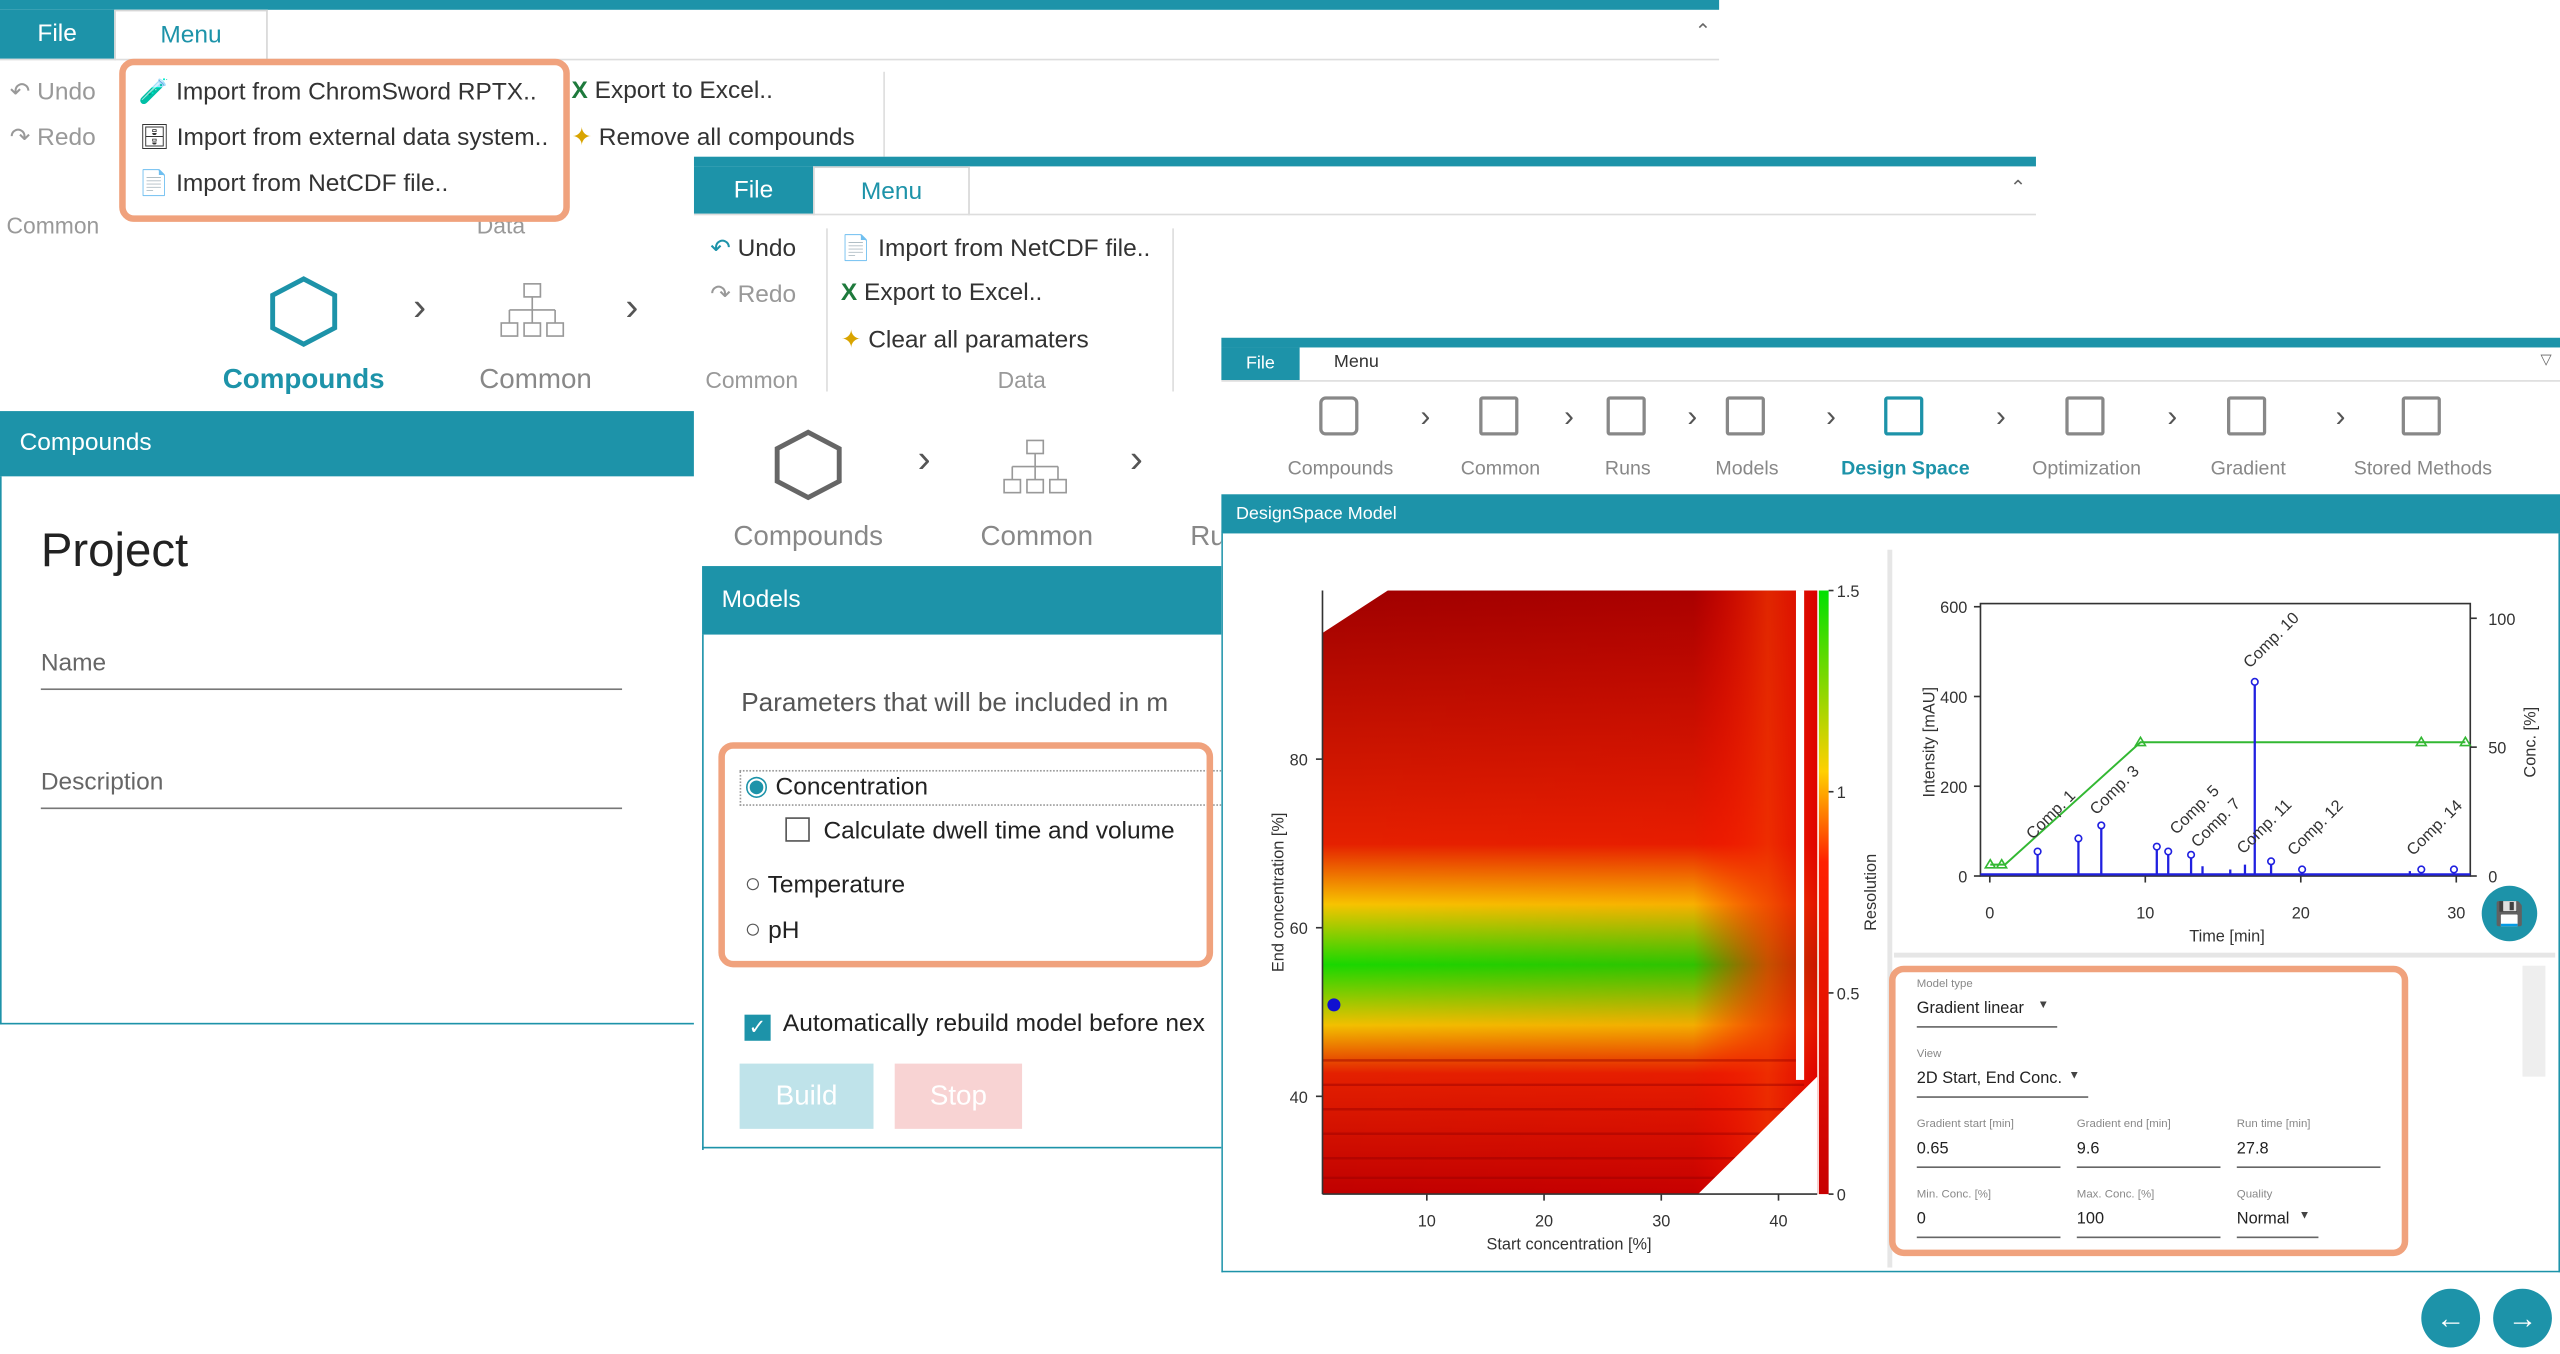 This screenshot has height=1354, width=2560. I want to click on stop-button: Stop, so click(958, 1096).